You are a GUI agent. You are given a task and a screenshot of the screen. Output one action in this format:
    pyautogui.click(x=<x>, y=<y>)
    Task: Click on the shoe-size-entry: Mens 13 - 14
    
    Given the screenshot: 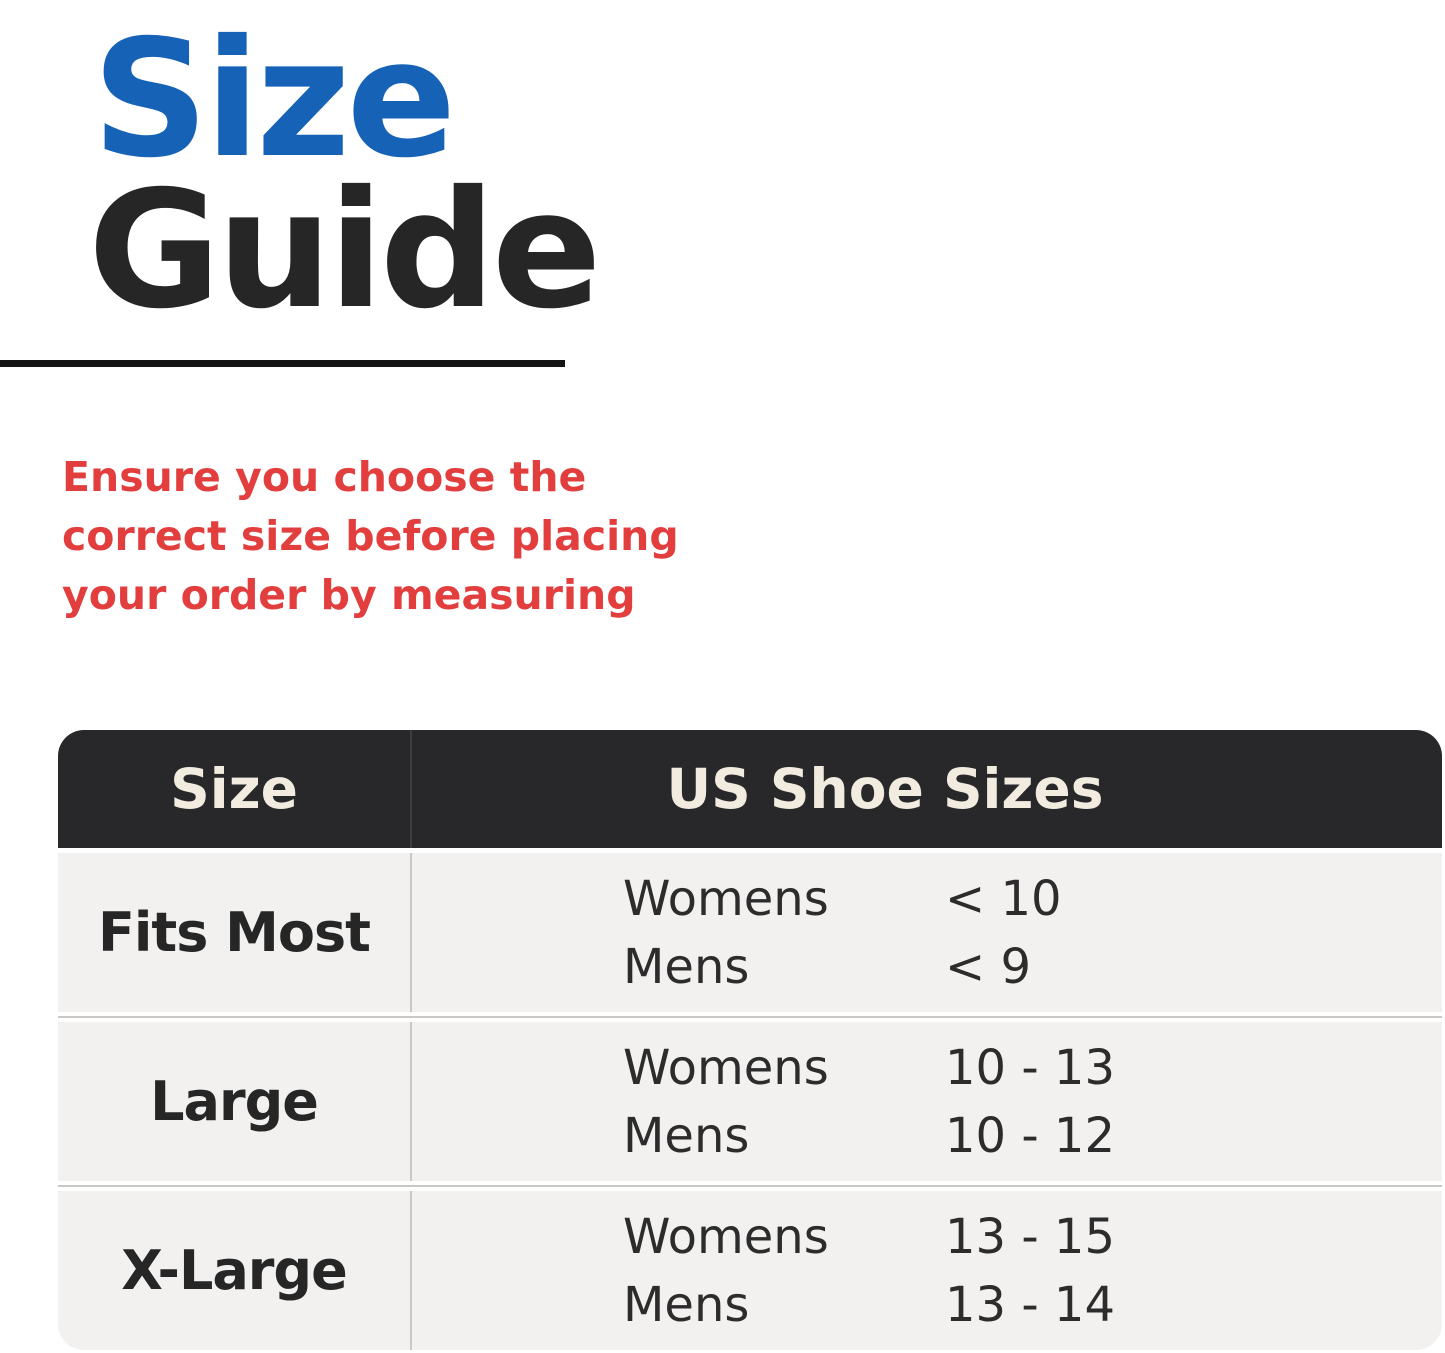 What is the action you would take?
    pyautogui.click(x=1032, y=1305)
    